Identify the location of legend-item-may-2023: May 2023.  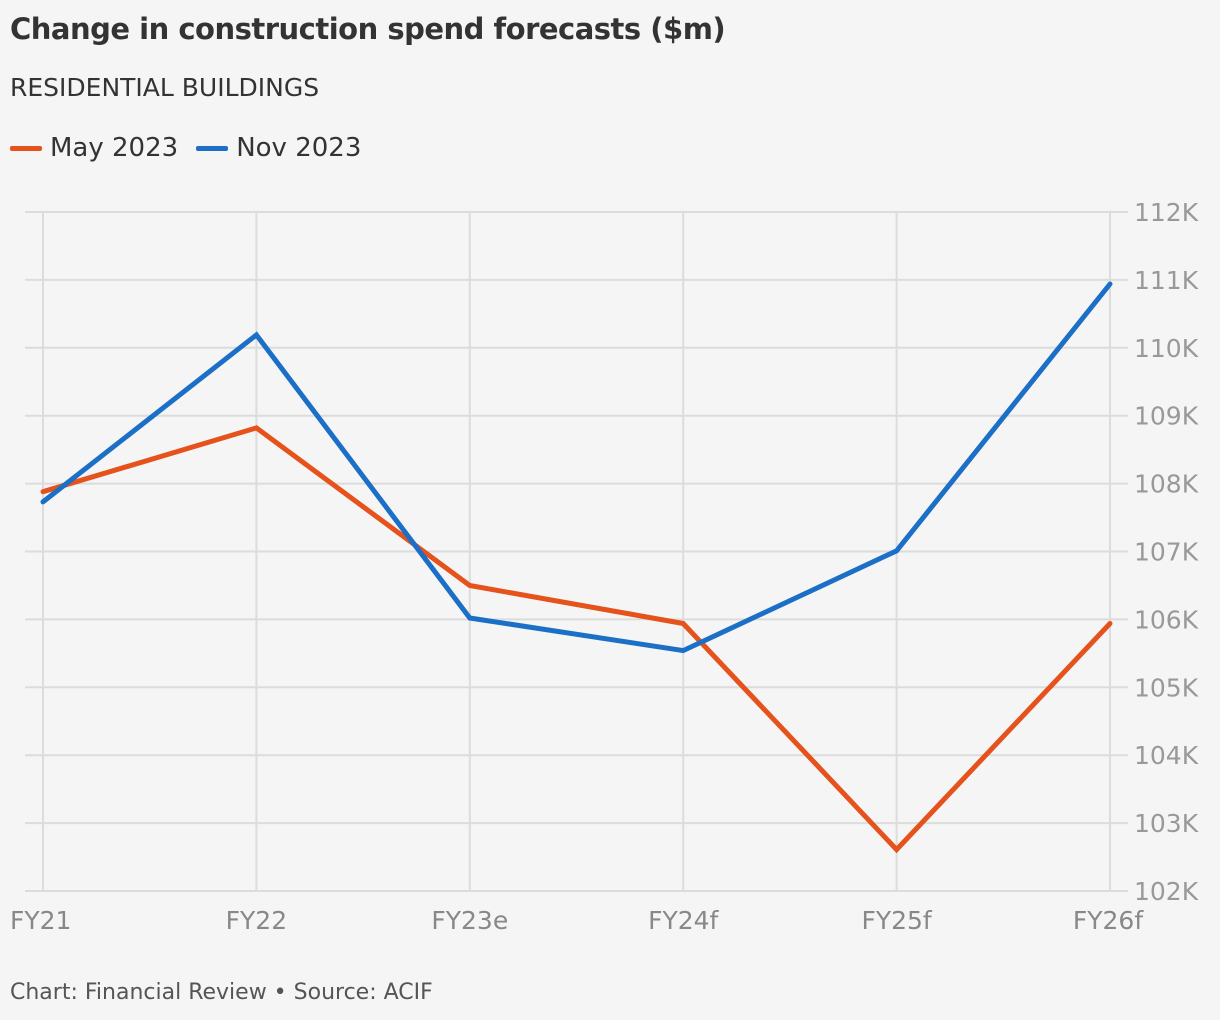
(94, 148).